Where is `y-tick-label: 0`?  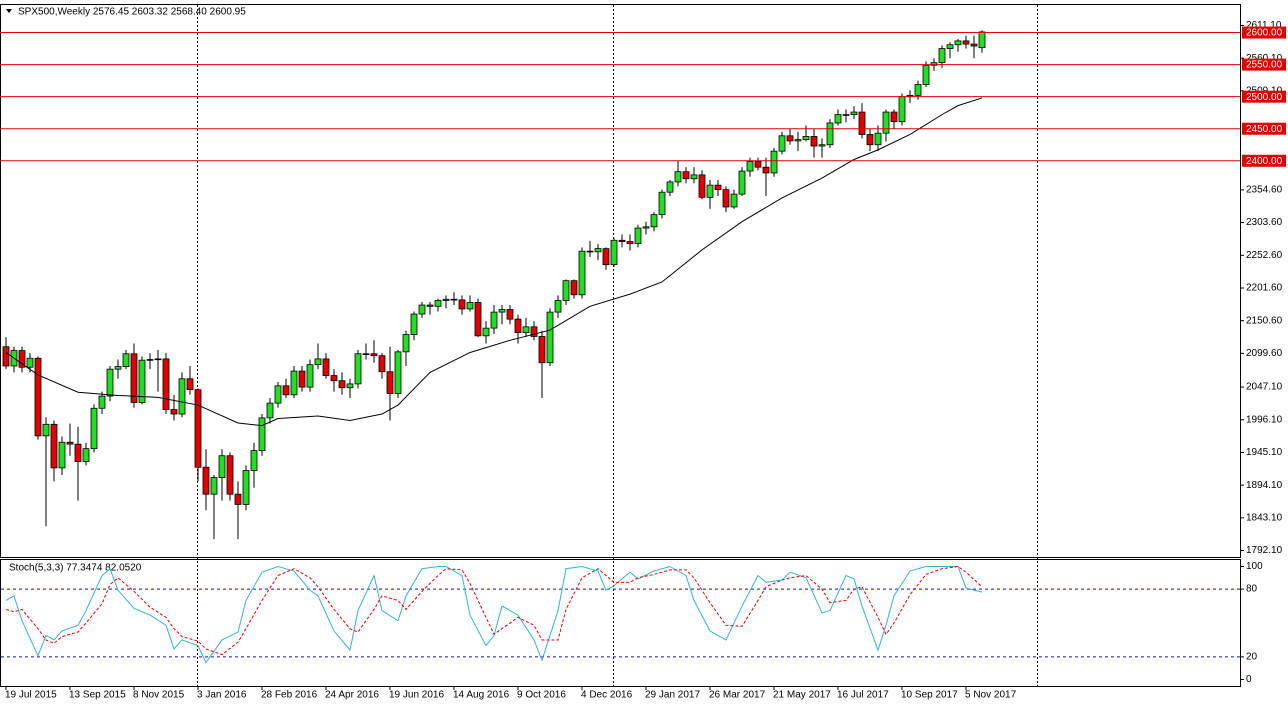 y-tick-label: 0 is located at coordinates (1249, 679).